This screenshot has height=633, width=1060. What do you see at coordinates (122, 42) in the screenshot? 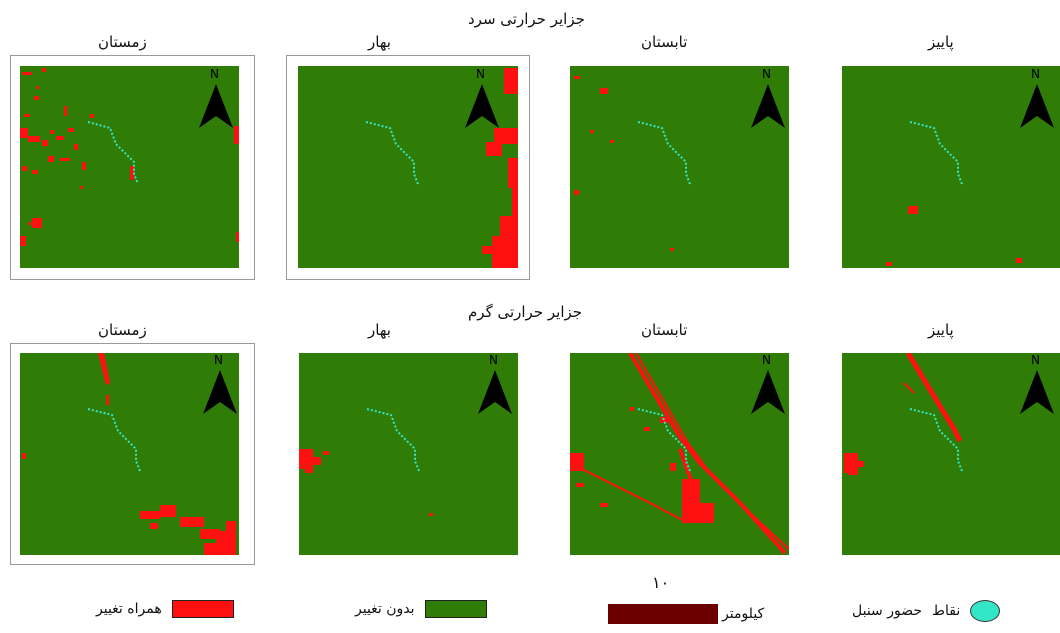
I see `season-label-winter-cold: زمستان` at bounding box center [122, 42].